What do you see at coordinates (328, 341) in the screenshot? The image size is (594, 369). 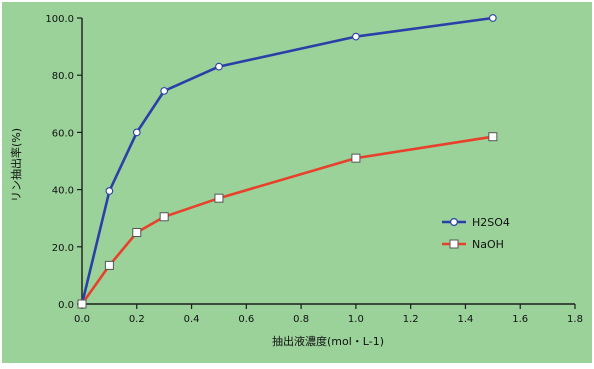 I see `x-axis-label: 抽出液濃度(mol・L-1)` at bounding box center [328, 341].